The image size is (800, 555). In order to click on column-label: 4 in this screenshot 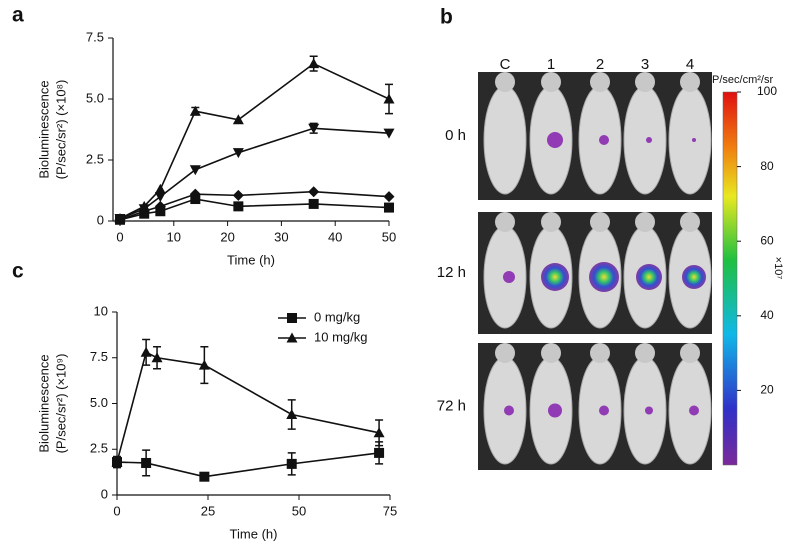, I will do `click(690, 64)`.